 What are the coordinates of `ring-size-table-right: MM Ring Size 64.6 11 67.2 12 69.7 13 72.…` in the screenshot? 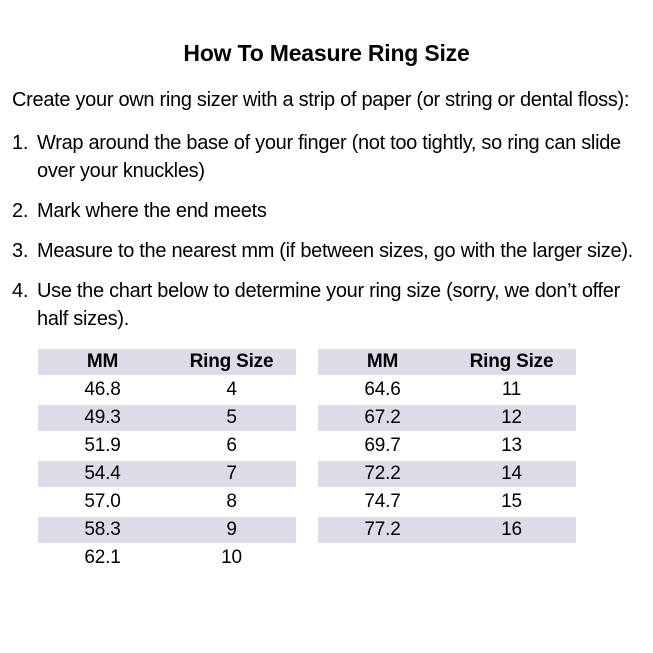 It's located at (447, 461).